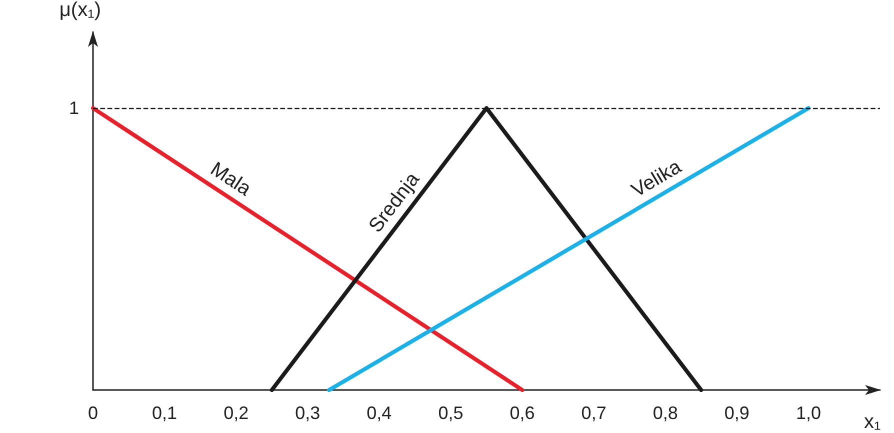 This screenshot has width=894, height=433. I want to click on text: Velika, so click(657, 178).